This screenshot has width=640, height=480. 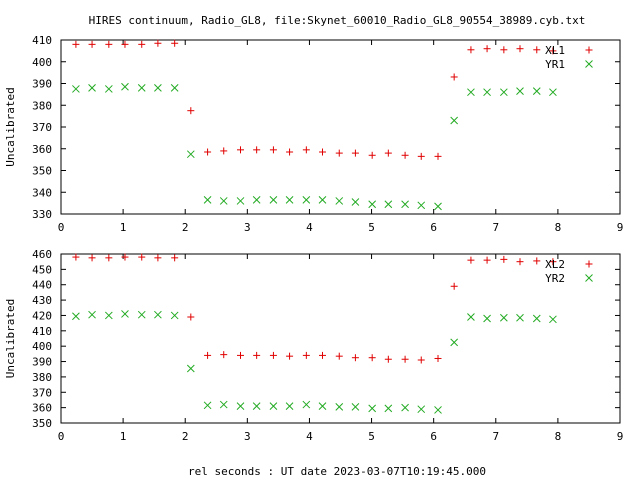 What do you see at coordinates (555, 50) in the screenshot?
I see `legend-label: XL1` at bounding box center [555, 50].